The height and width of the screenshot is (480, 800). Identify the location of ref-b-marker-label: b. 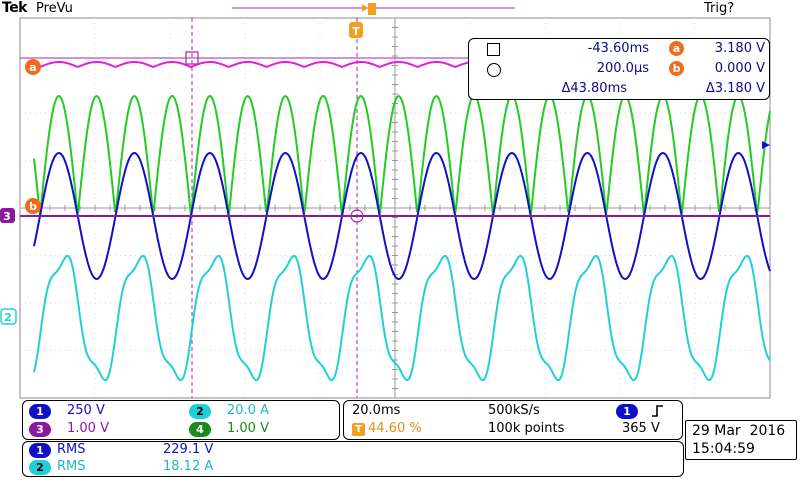
(33, 206).